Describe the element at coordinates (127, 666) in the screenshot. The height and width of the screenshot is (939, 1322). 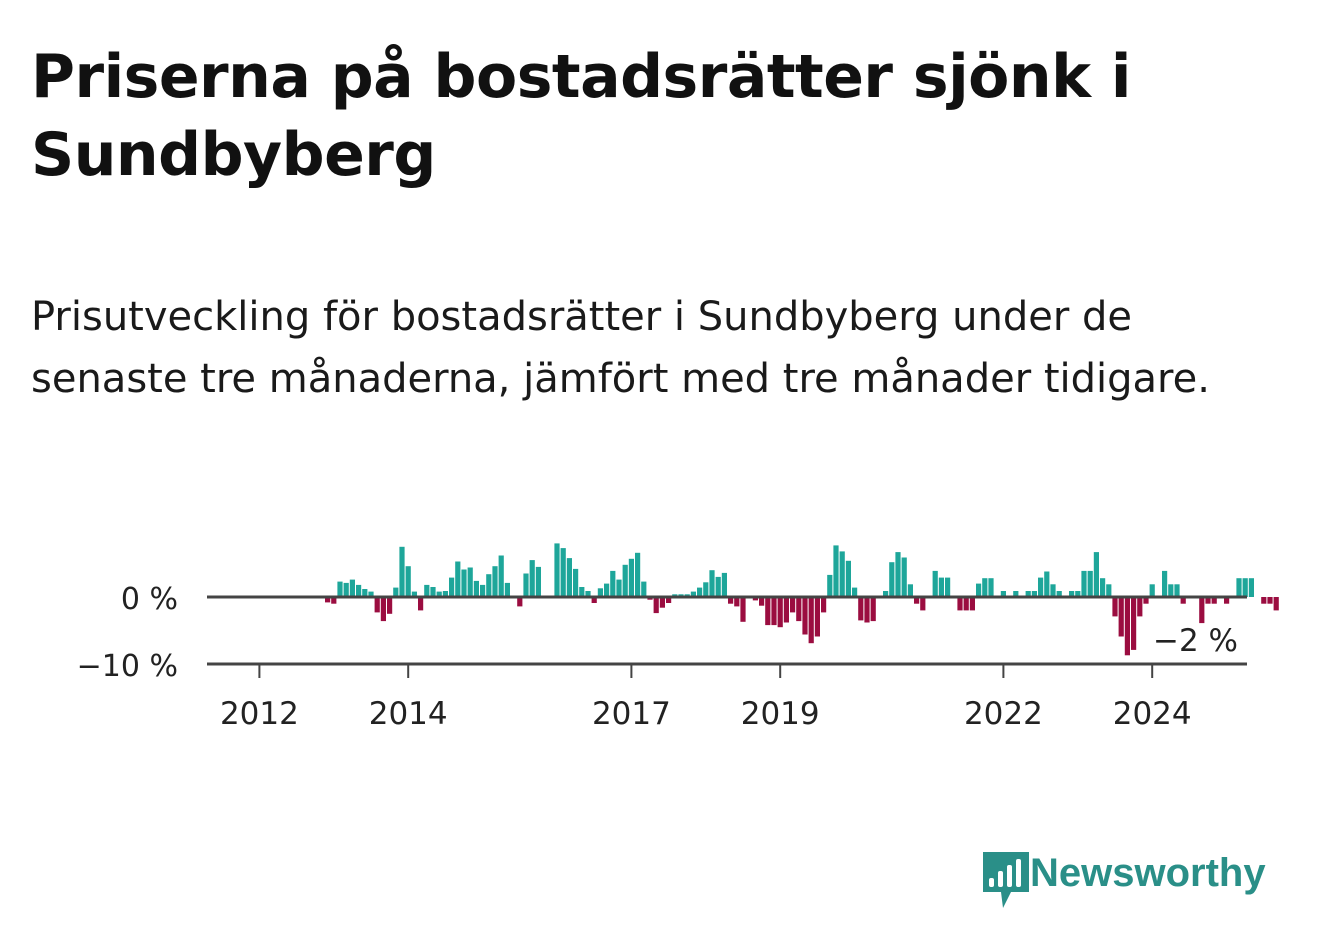
I see `y-tick-label: −10 %` at that location.